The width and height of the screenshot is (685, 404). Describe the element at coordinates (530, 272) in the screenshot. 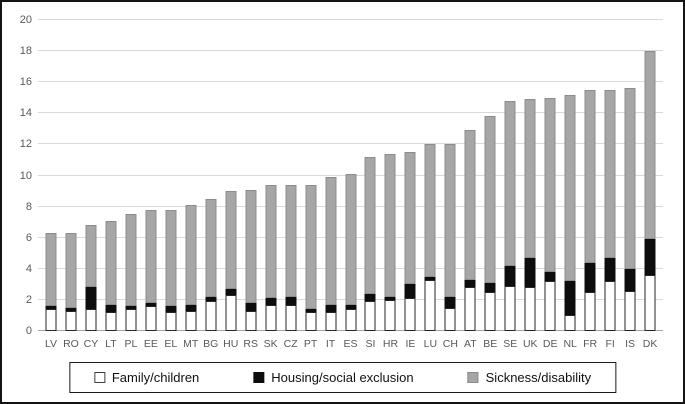

I see `segment-housing-uk` at that location.